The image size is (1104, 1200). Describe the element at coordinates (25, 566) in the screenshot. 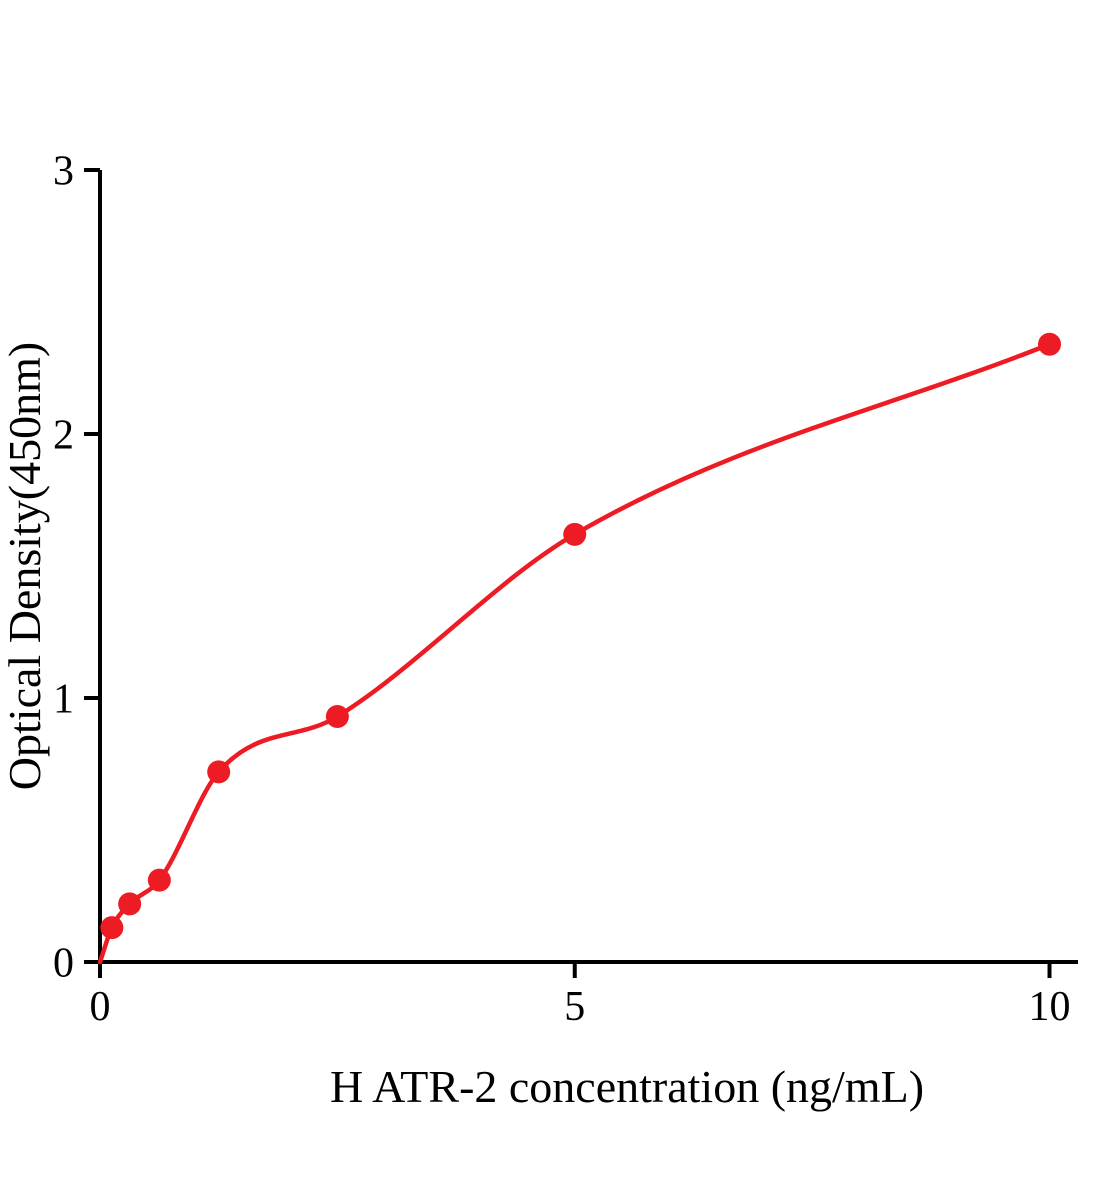

I see `y-axis-title: Optical Density(450nm)` at that location.